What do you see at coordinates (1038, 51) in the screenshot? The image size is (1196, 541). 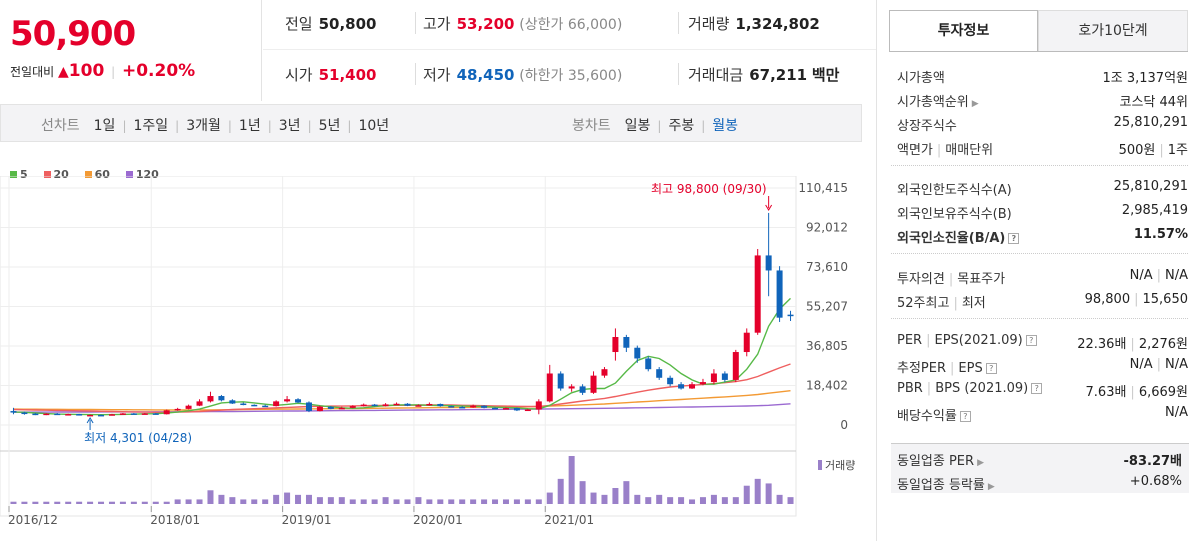 I see `tab-divider` at bounding box center [1038, 51].